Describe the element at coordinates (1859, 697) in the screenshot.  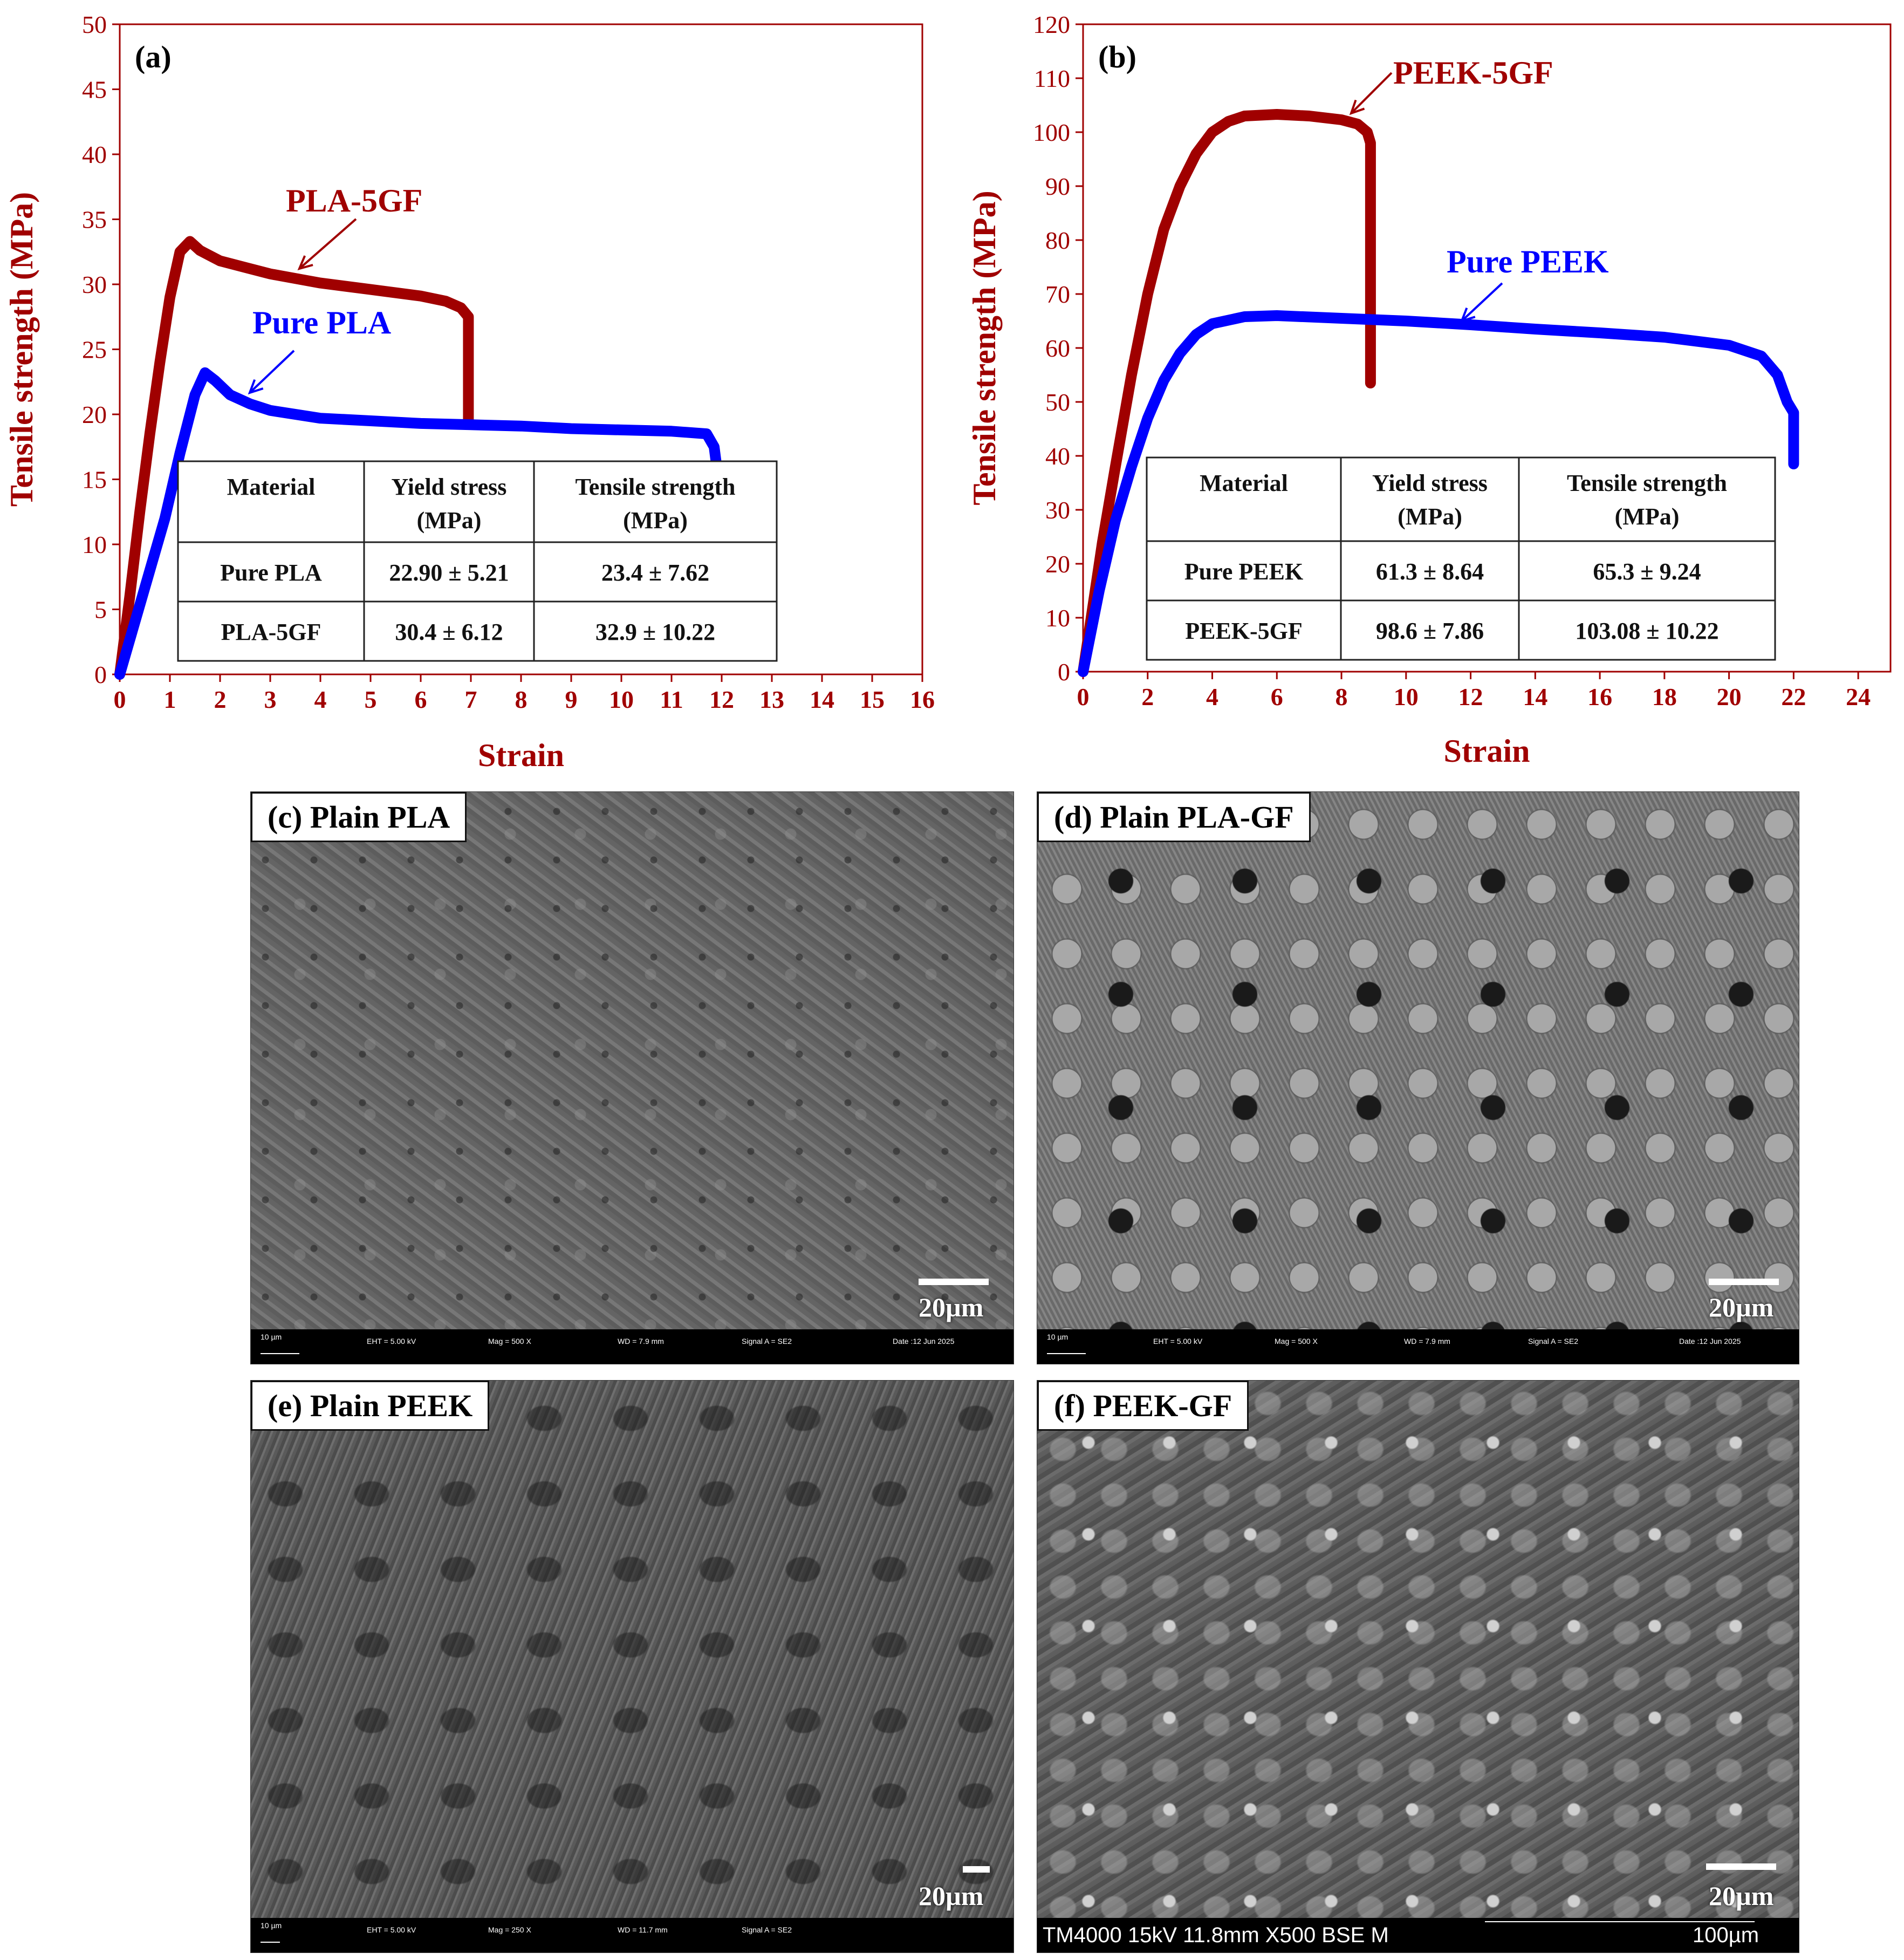
I see `x-tick-label: 24` at that location.